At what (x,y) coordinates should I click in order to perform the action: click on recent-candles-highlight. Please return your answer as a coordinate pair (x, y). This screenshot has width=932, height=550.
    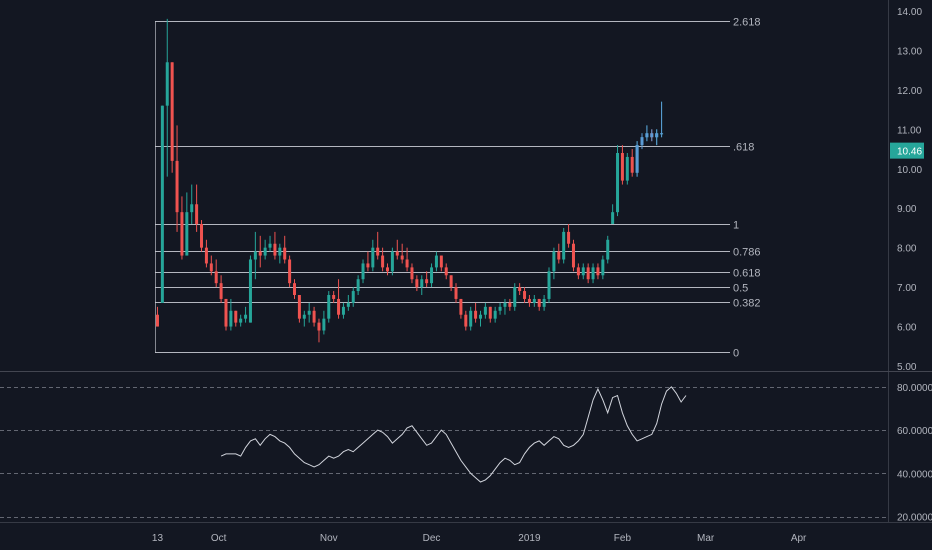
    Looking at the image, I should click on (649, 139).